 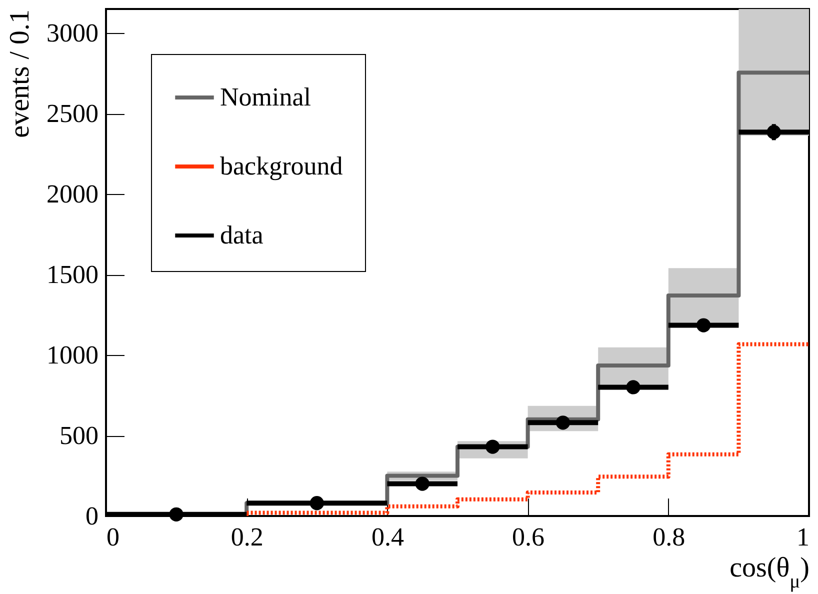 What do you see at coordinates (113, 537) in the screenshot?
I see `x-tick-label: 0` at bounding box center [113, 537].